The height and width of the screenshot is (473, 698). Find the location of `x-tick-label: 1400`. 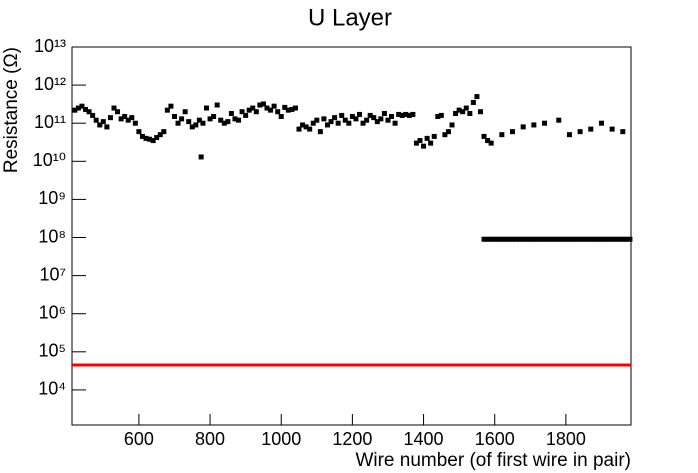

x-tick-label: 1400 is located at coordinates (424, 439).